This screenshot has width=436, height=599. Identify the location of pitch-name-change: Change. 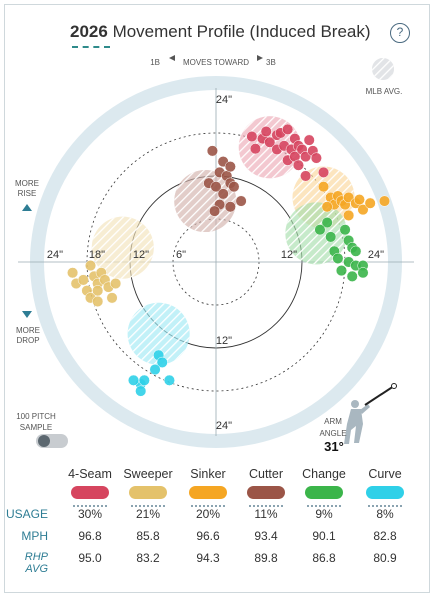
(324, 474).